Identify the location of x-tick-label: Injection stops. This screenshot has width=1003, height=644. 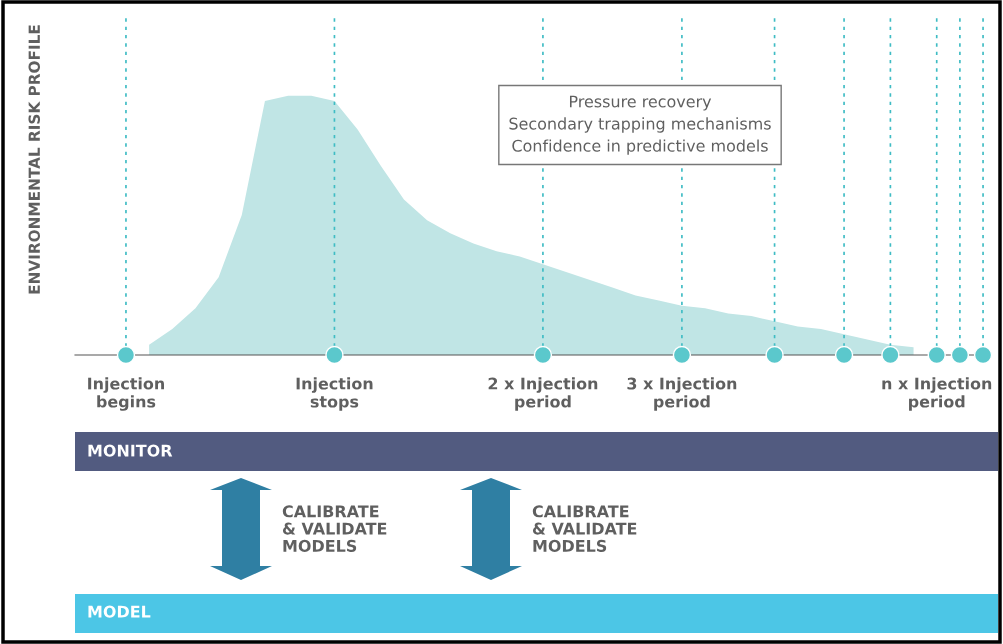
(334, 394).